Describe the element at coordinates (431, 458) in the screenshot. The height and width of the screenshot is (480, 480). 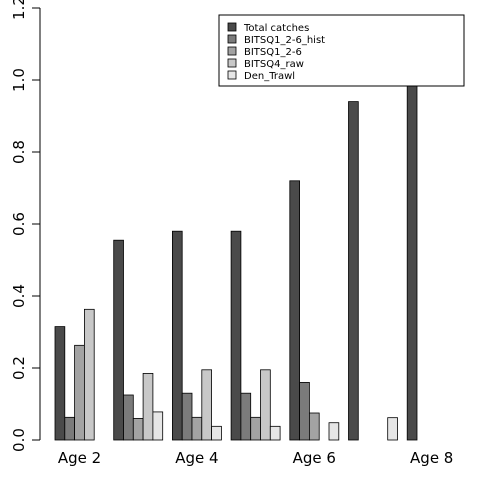
I see `x-tick-label: Age 8` at that location.